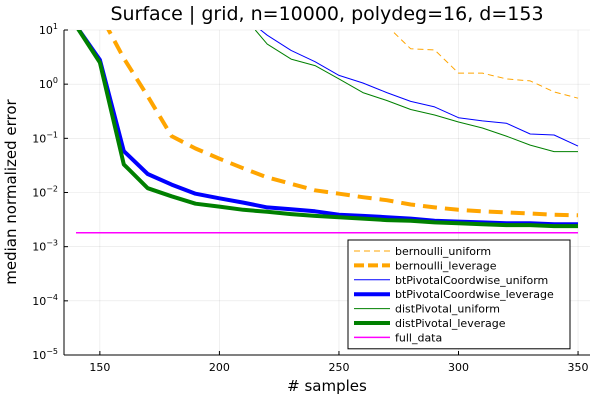 This screenshot has height=400, width=600. Describe the element at coordinates (443, 251) in the screenshot. I see `legend-label: bernoulli_uniform` at that location.